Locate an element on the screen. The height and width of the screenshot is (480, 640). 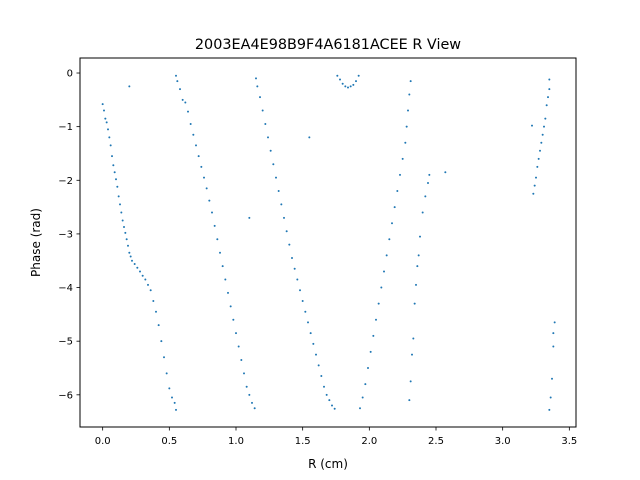
x-tick-label: 3.5 is located at coordinates (569, 441).